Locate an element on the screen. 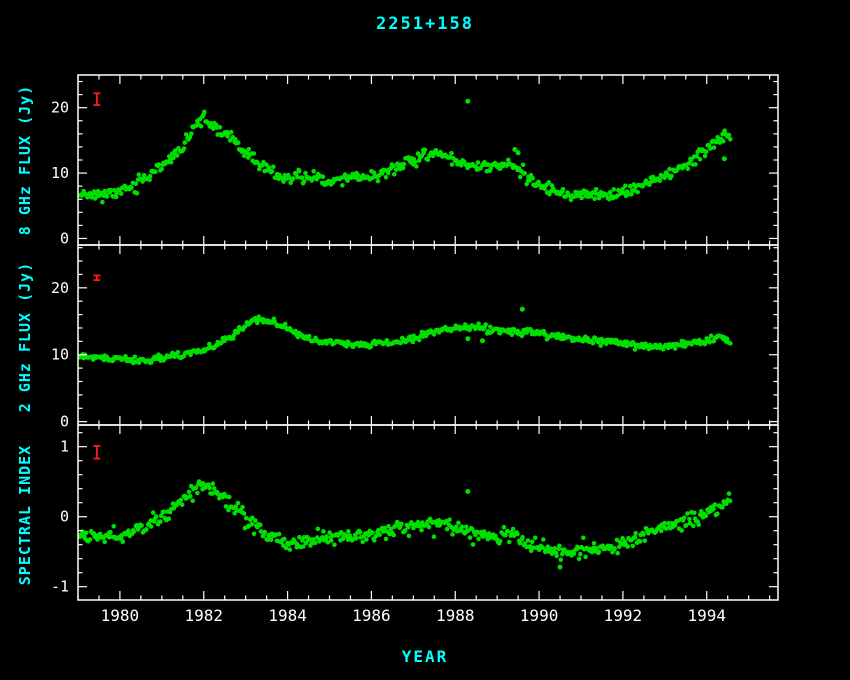 Image resolution: width=850 pixels, height=680 pixels. svg-text: 1 is located at coordinates (64, 447).